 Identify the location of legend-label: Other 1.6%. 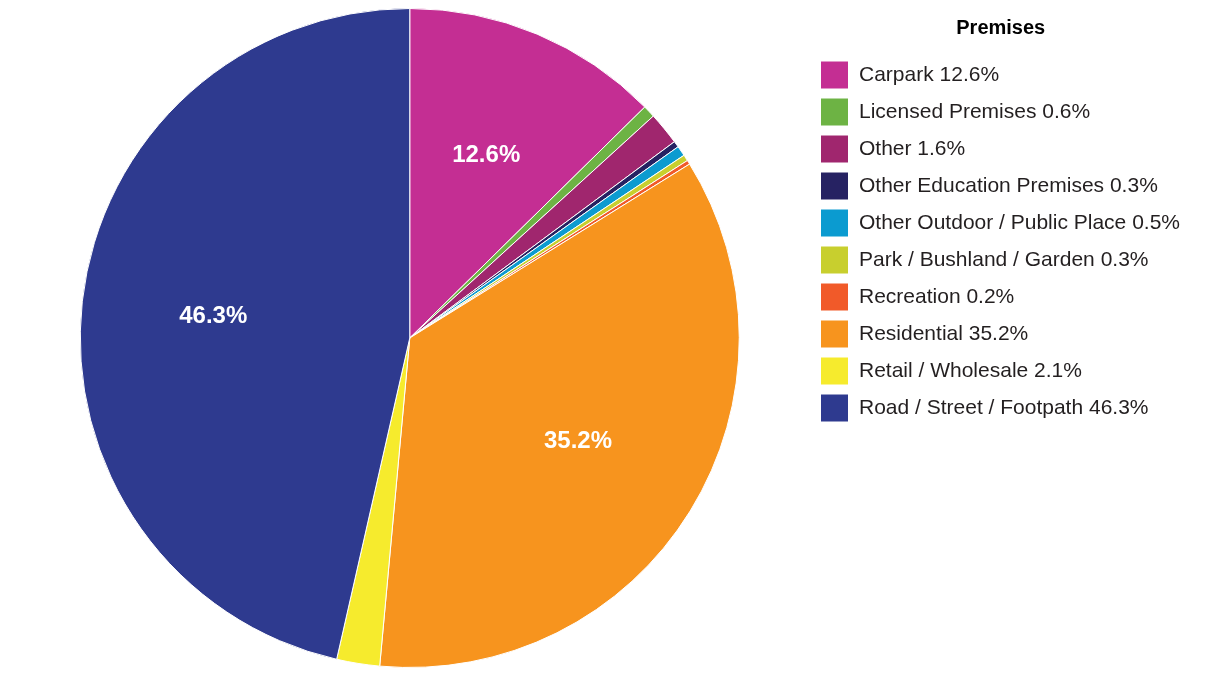
(912, 147).